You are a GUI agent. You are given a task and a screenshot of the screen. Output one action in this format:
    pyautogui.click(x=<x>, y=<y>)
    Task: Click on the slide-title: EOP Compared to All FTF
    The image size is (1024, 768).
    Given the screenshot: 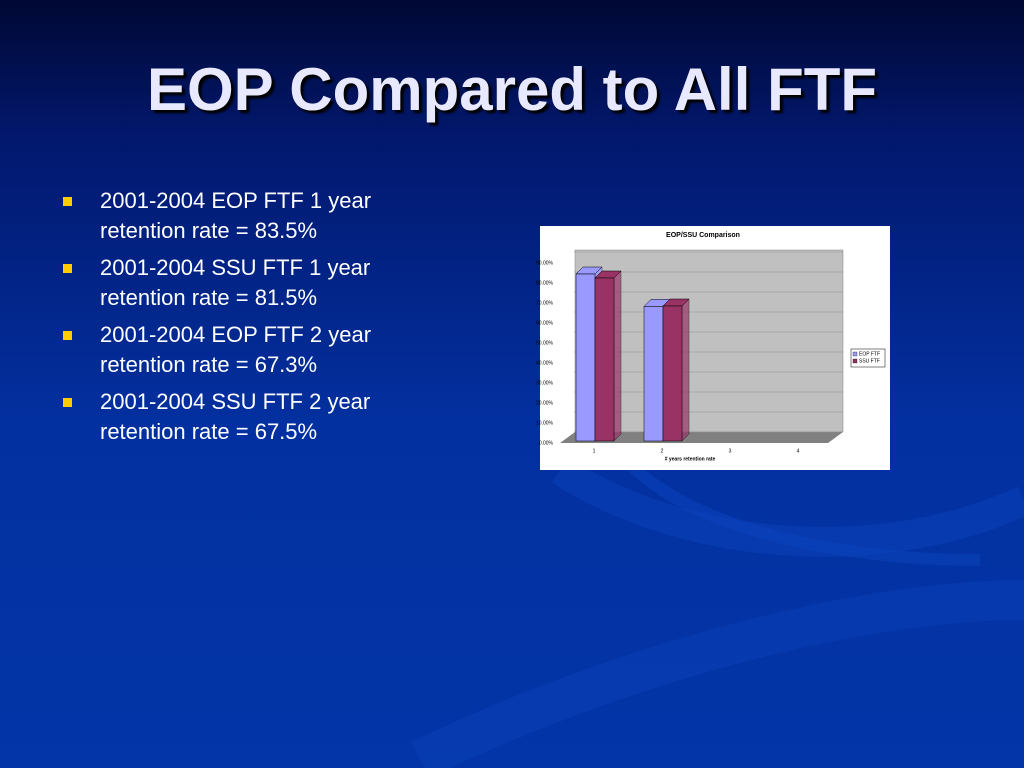 What is the action you would take?
    pyautogui.click(x=512, y=89)
    